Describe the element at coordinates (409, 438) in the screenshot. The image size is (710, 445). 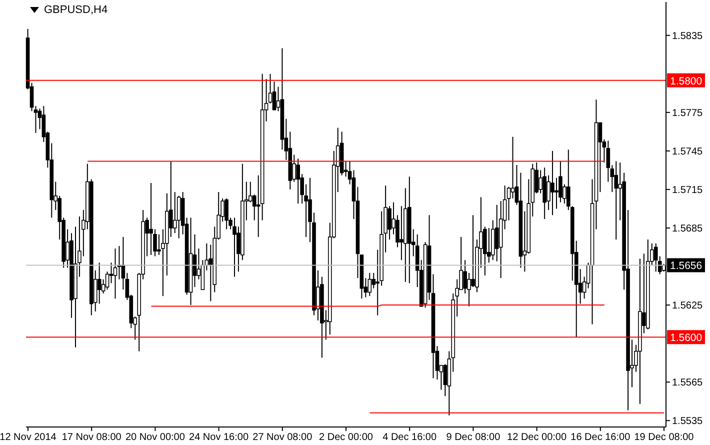
I see `x-tick-label: 4 Dec 16:00` at that location.